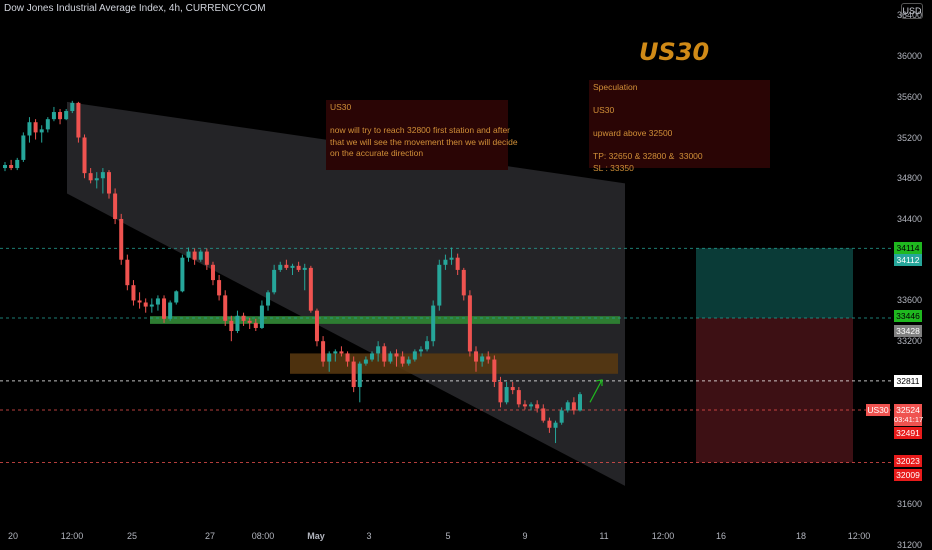 Image resolution: width=932 pixels, height=550 pixels. I want to click on price-tick: 31200, so click(909, 544).